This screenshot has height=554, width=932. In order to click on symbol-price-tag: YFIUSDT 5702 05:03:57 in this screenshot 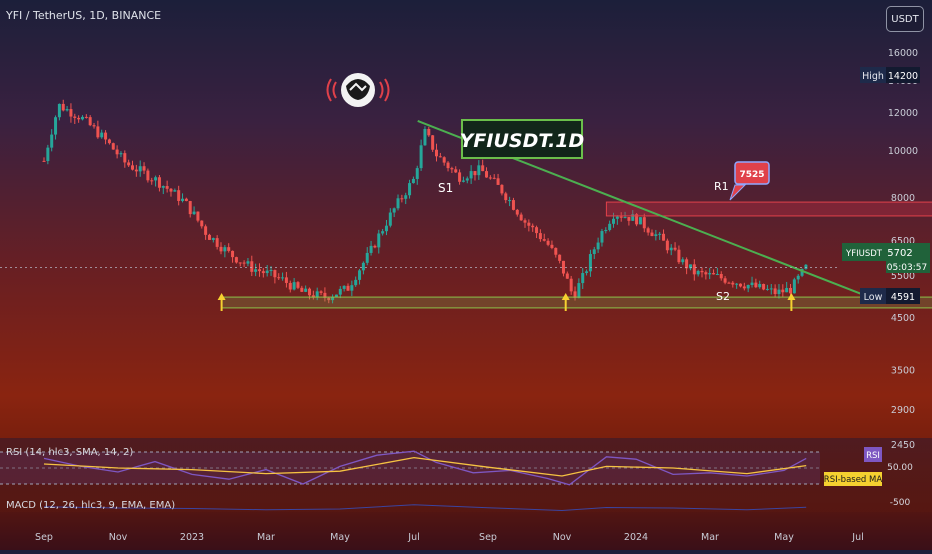, I will do `click(886, 258)`.